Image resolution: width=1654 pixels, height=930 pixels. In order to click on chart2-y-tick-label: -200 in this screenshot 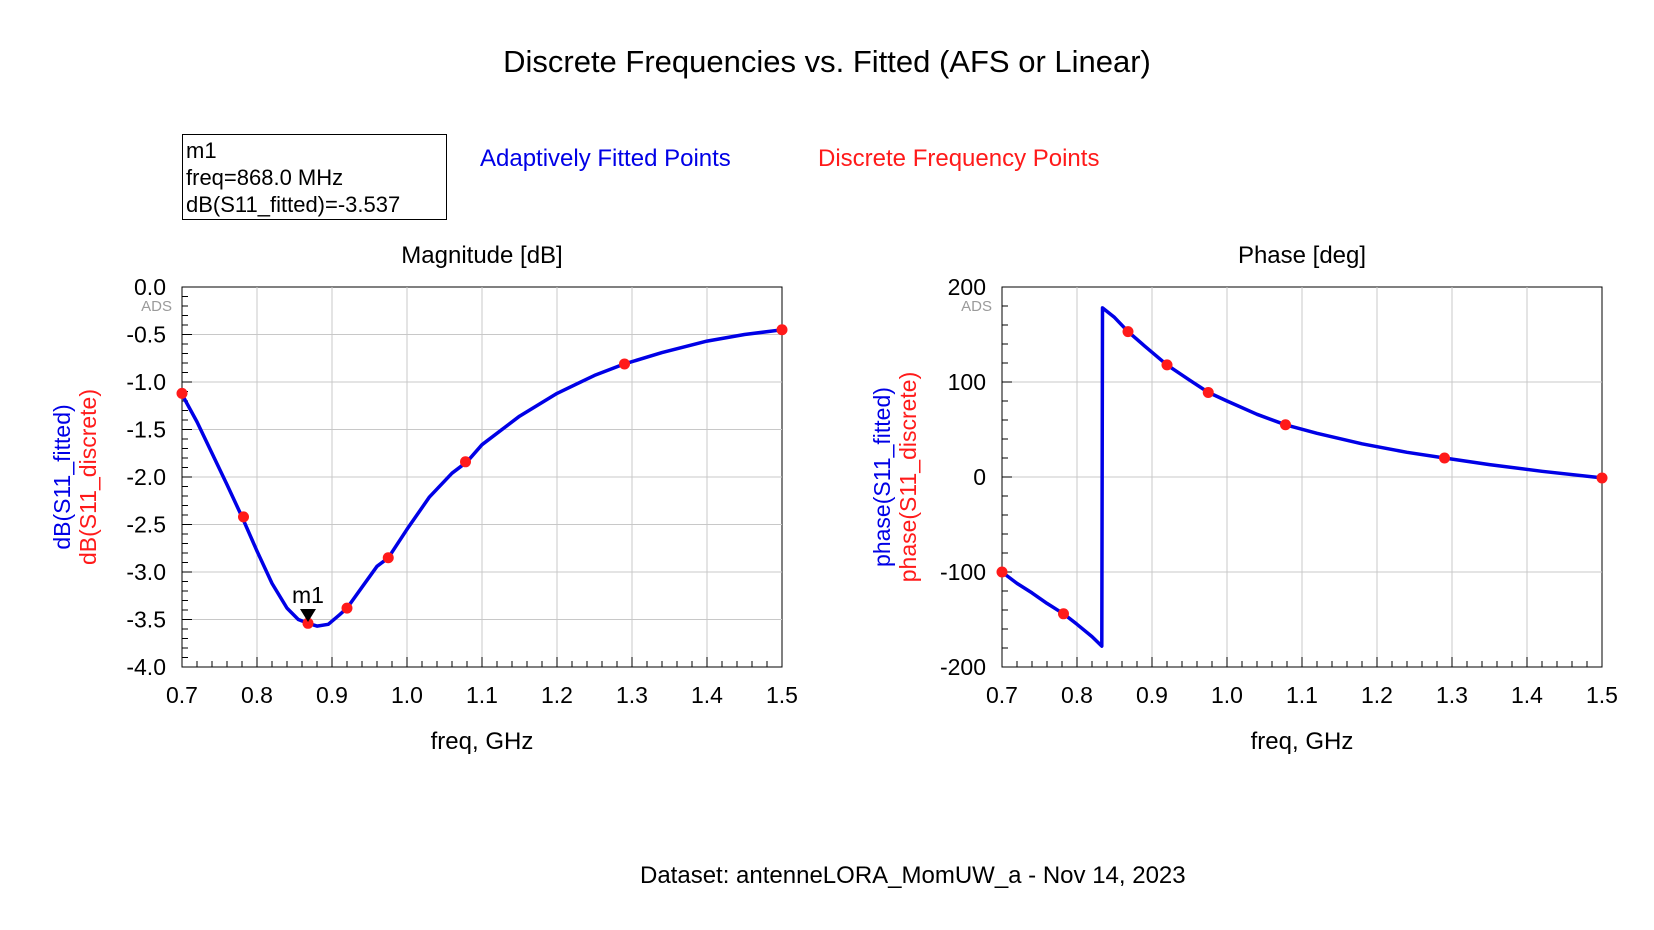, I will do `click(963, 667)`.